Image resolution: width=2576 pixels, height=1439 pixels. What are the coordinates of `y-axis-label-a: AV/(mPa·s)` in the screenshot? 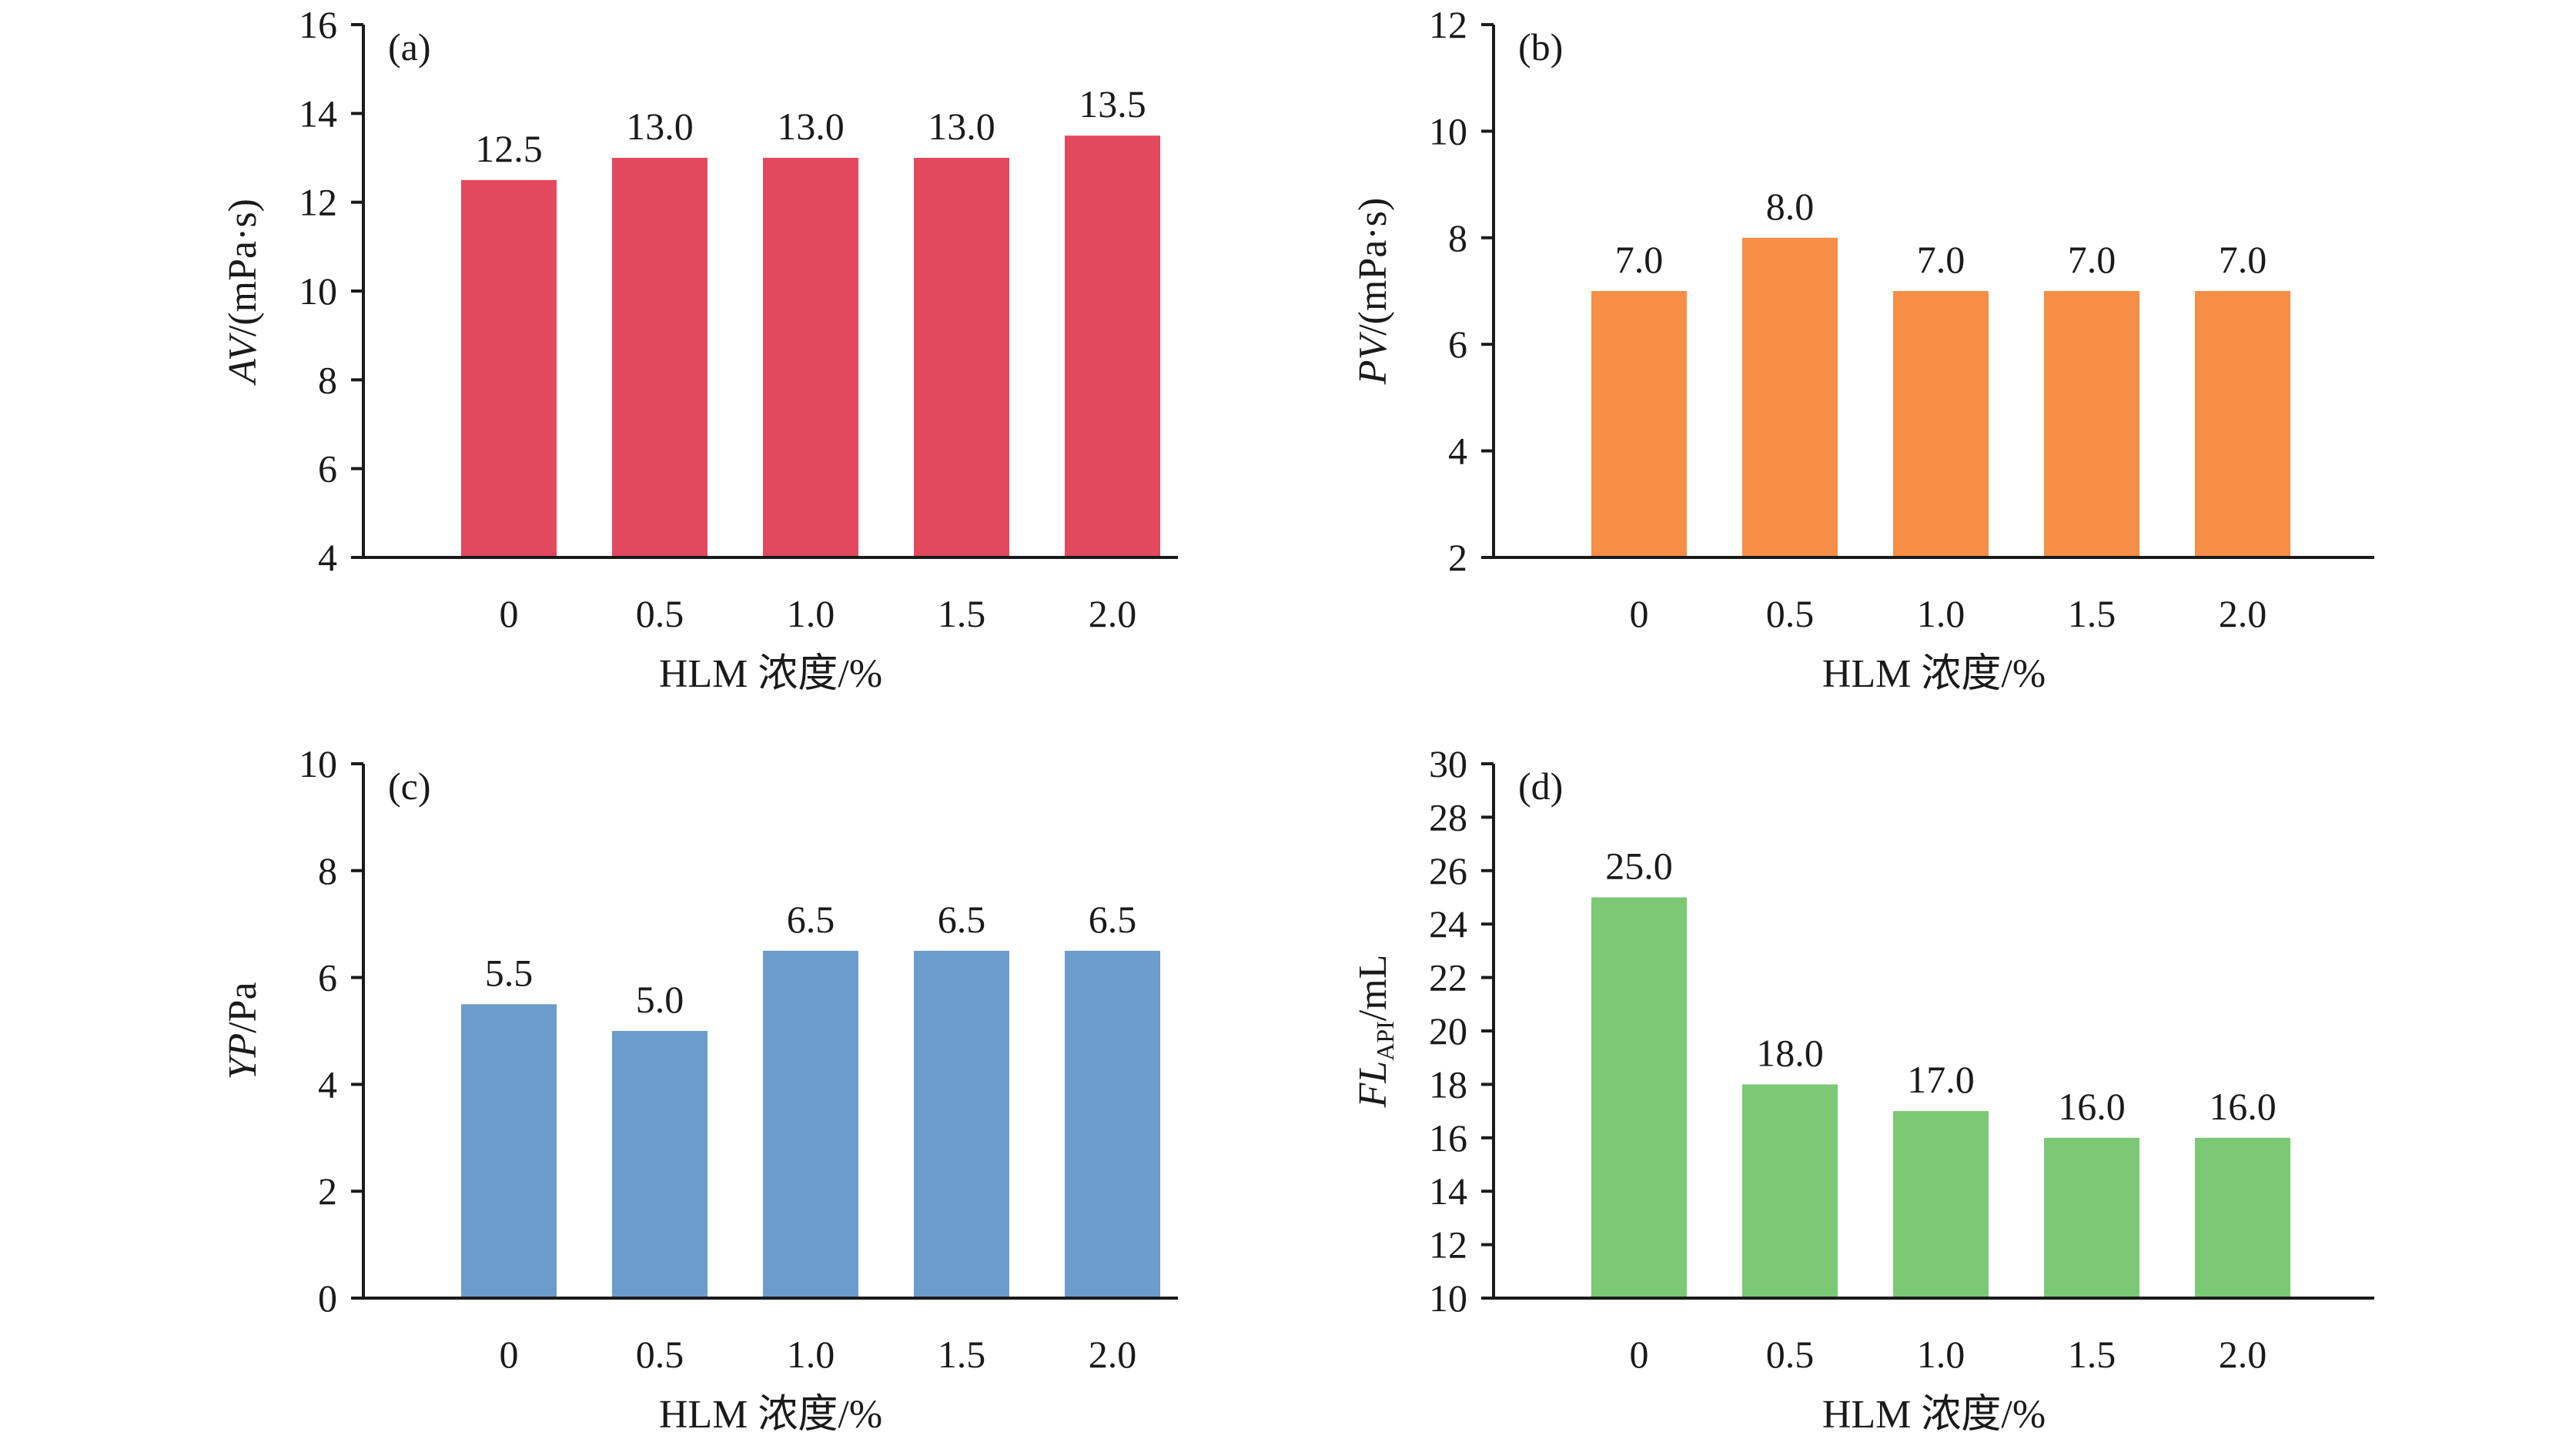 It's located at (243, 292).